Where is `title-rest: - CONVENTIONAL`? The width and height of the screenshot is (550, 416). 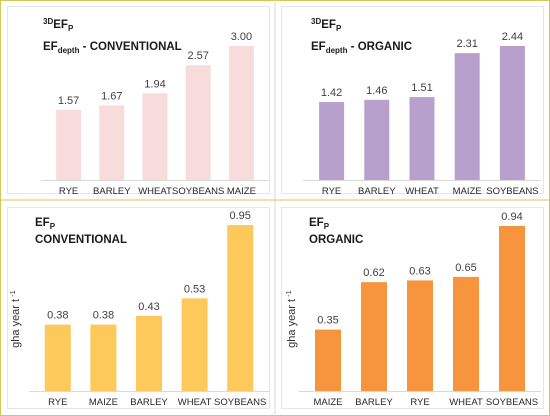
title-rest: - CONVENTIONAL is located at coordinates (130, 47).